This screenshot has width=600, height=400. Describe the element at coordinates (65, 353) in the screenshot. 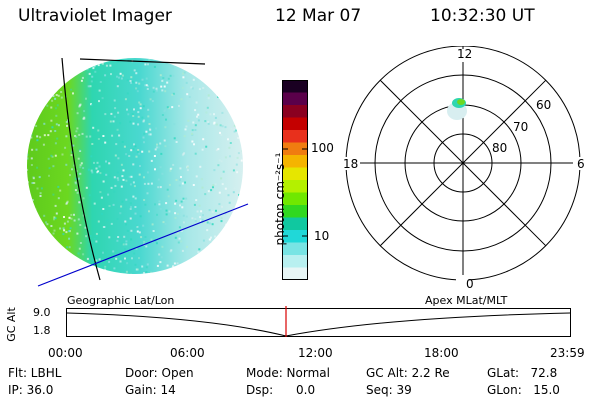

I see `x-tick-00: 00:00` at that location.